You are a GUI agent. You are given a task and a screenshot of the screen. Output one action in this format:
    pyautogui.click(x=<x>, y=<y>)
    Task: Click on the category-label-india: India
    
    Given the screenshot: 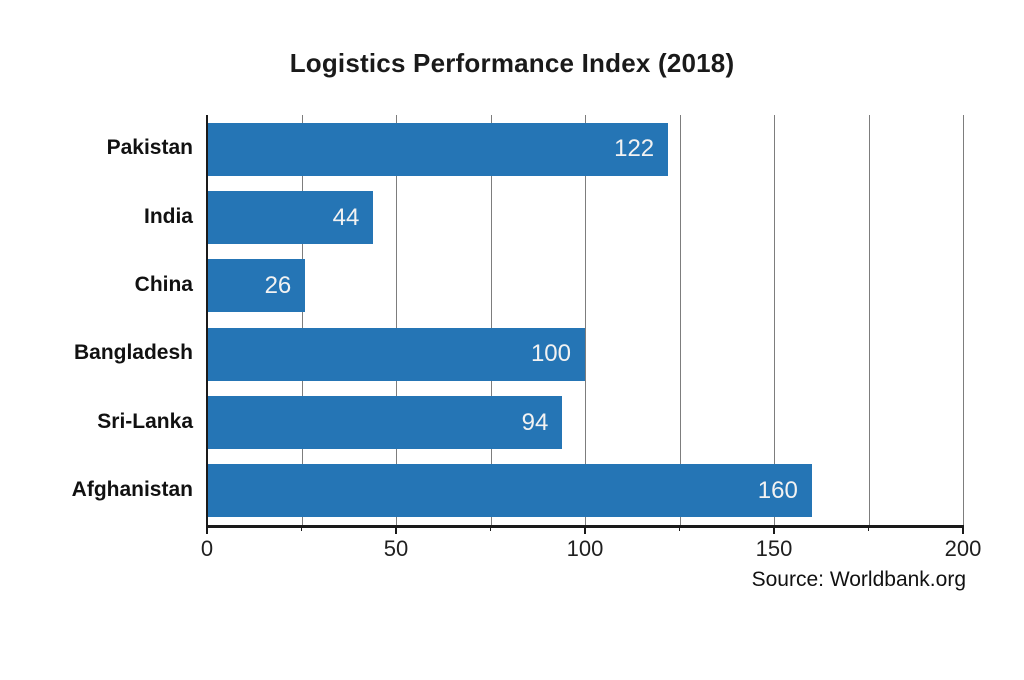 What is the action you would take?
    pyautogui.click(x=168, y=216)
    